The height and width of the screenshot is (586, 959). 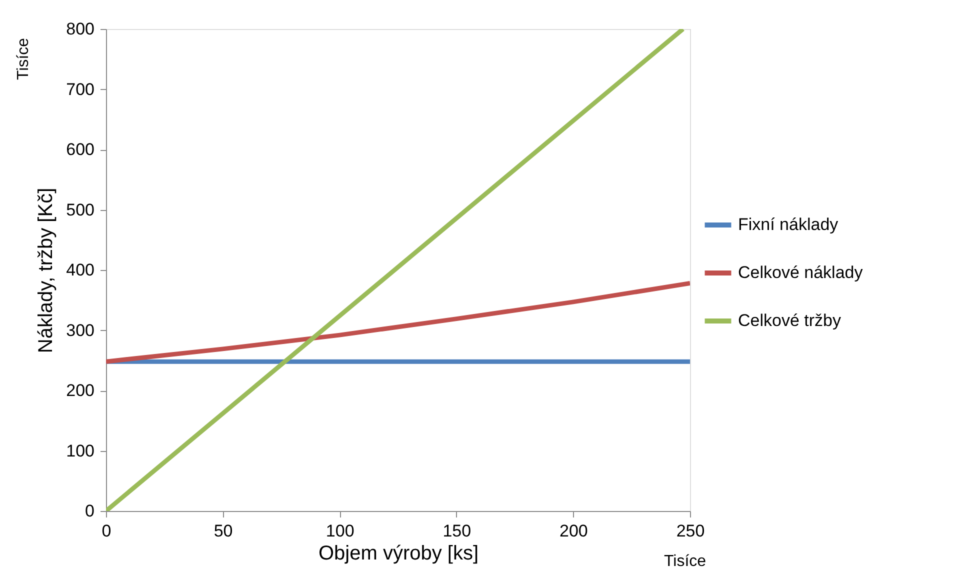 What do you see at coordinates (574, 531) in the screenshot?
I see `x-tick-label: 200` at bounding box center [574, 531].